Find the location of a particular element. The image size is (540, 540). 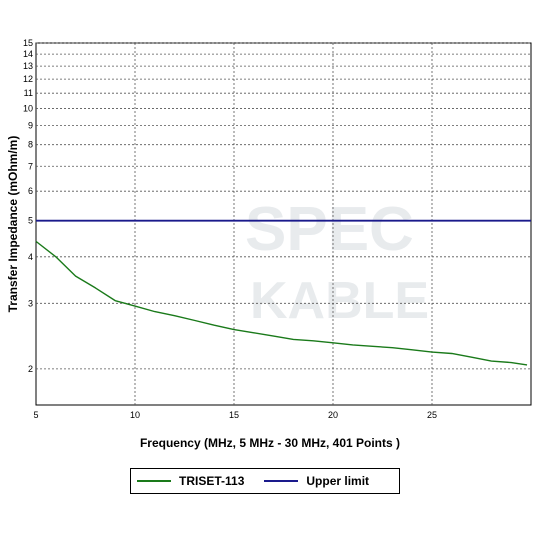

legend: TRISET-113 Upper limit is located at coordinates (265, 481).